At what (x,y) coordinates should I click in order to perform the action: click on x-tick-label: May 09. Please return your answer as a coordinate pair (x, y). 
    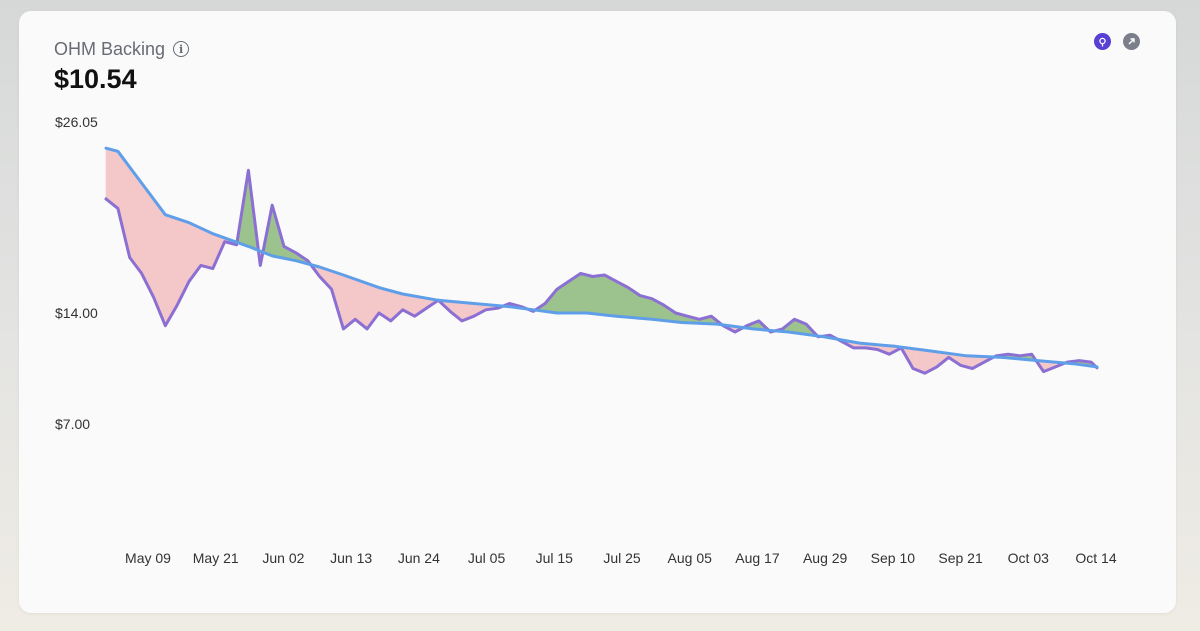
    Looking at the image, I should click on (148, 558).